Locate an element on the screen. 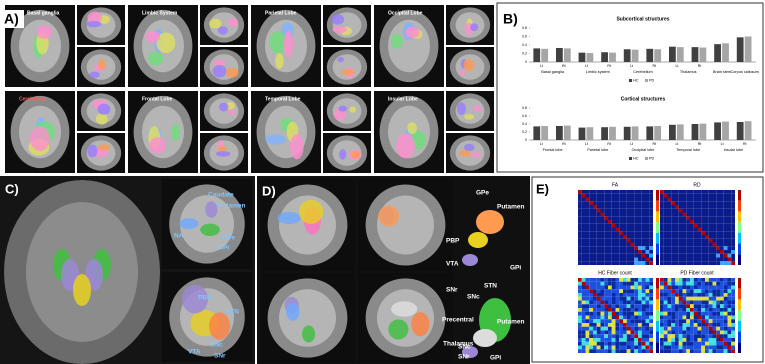 The width and height of the screenshot is (765, 364). label: GPe is located at coordinates (482, 193).